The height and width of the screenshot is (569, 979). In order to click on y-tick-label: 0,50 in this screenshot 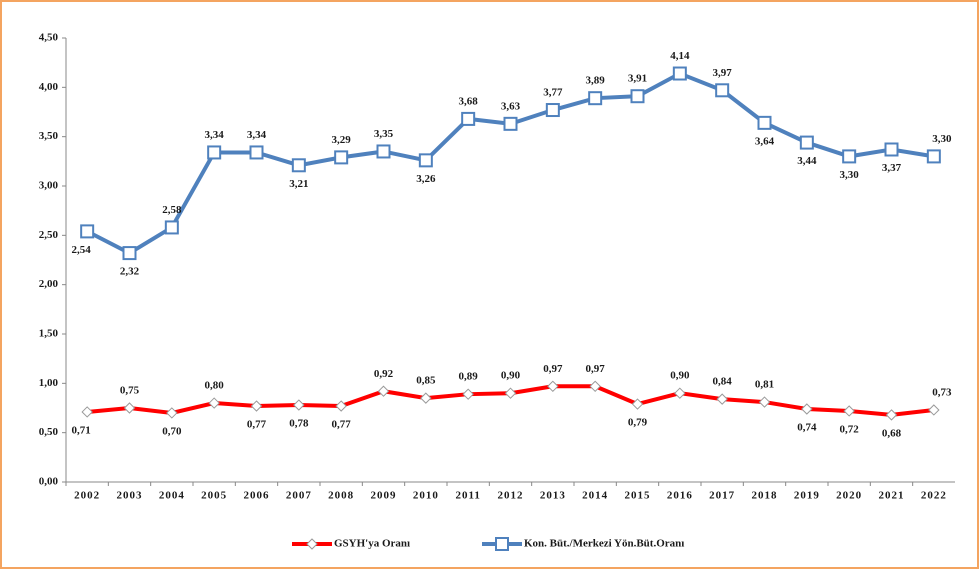, I will do `click(49, 432)`.